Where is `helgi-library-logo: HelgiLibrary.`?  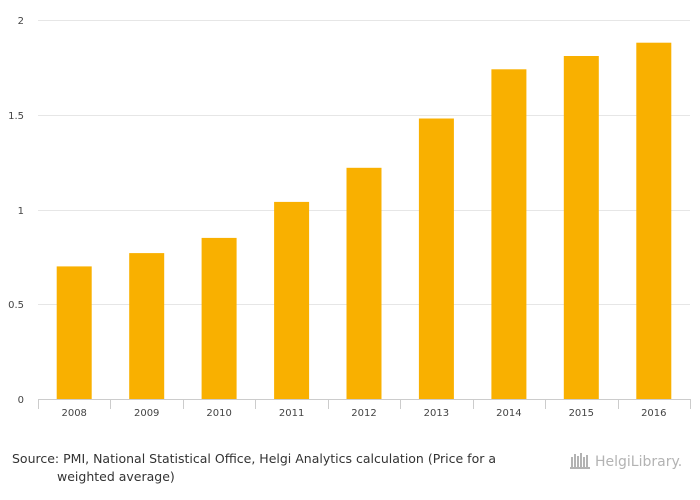
helgi-library-logo: HelgiLibrary. is located at coordinates (626, 462).